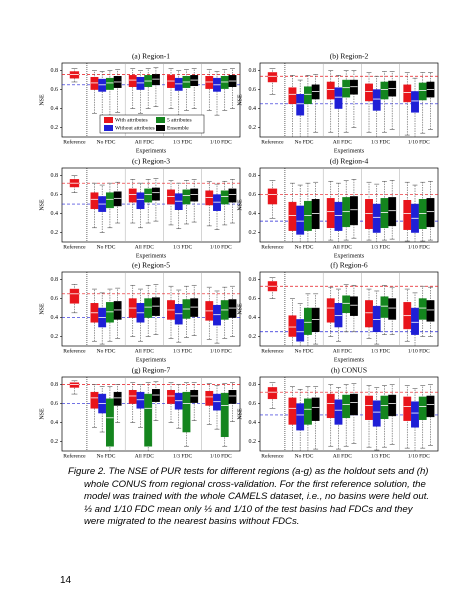 The width and height of the screenshot is (474, 613). Describe the element at coordinates (108, 120) in the screenshot. I see `legend-swatch` at that location.